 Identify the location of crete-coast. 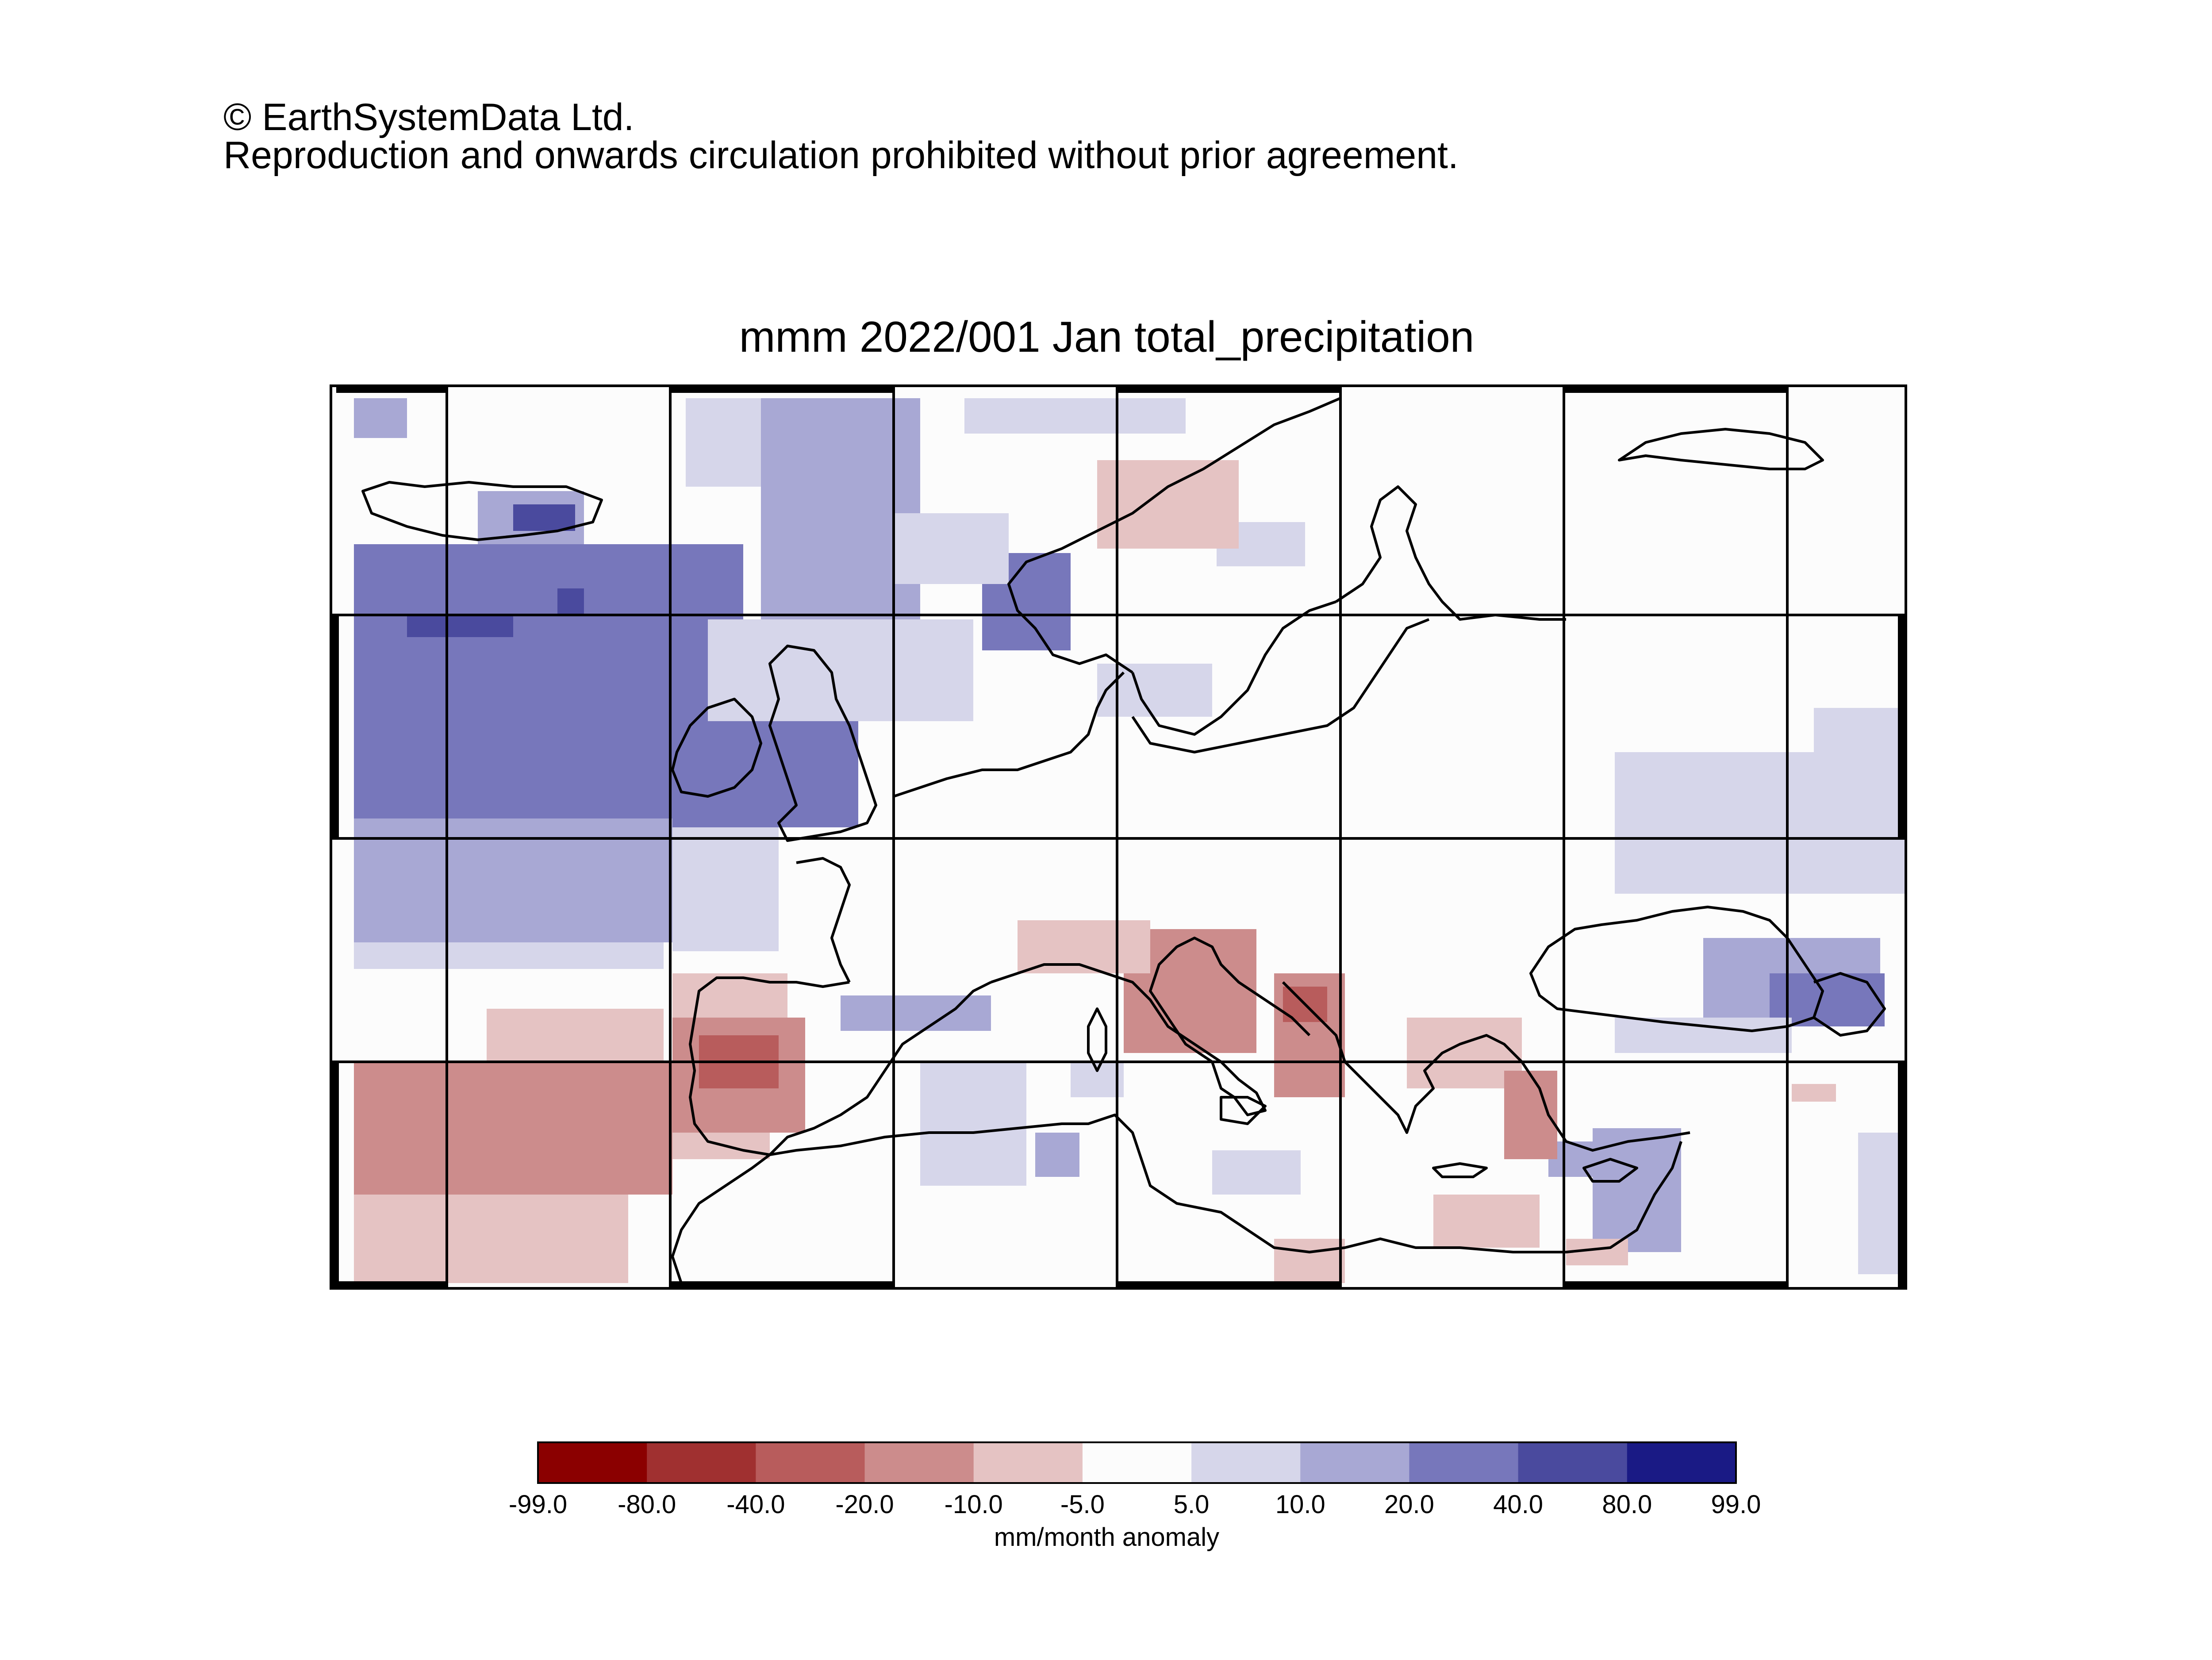
(1460, 1170).